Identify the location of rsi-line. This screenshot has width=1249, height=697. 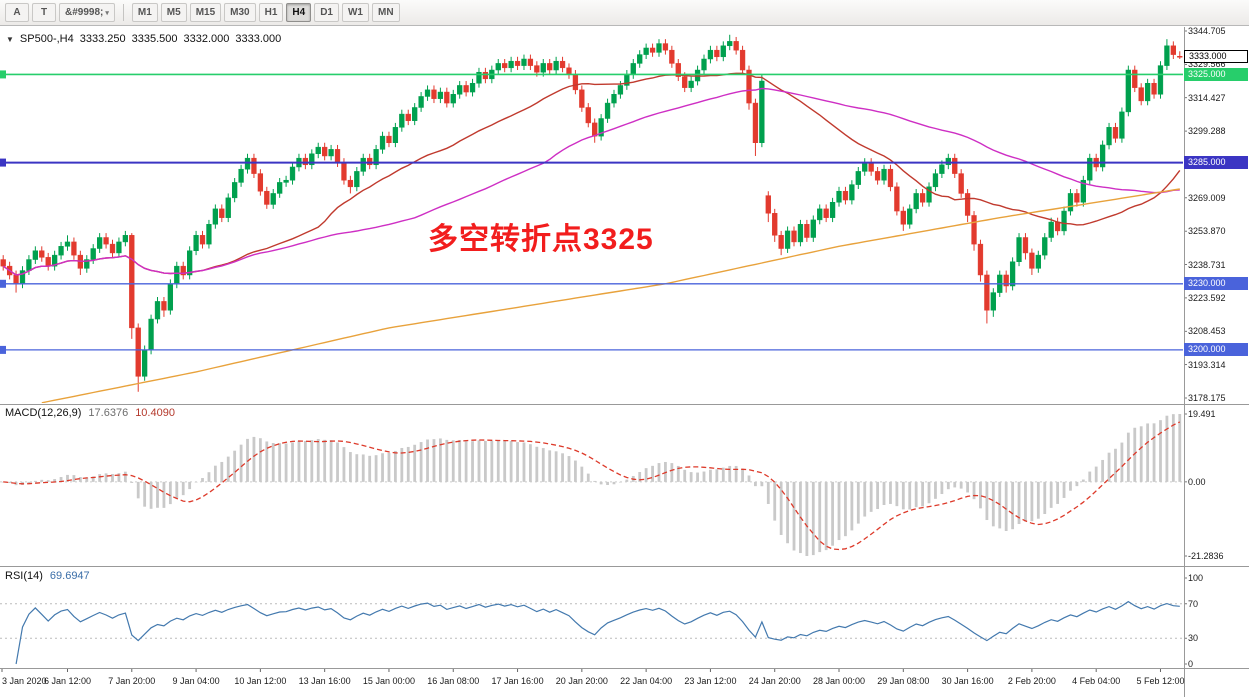
(597, 632).